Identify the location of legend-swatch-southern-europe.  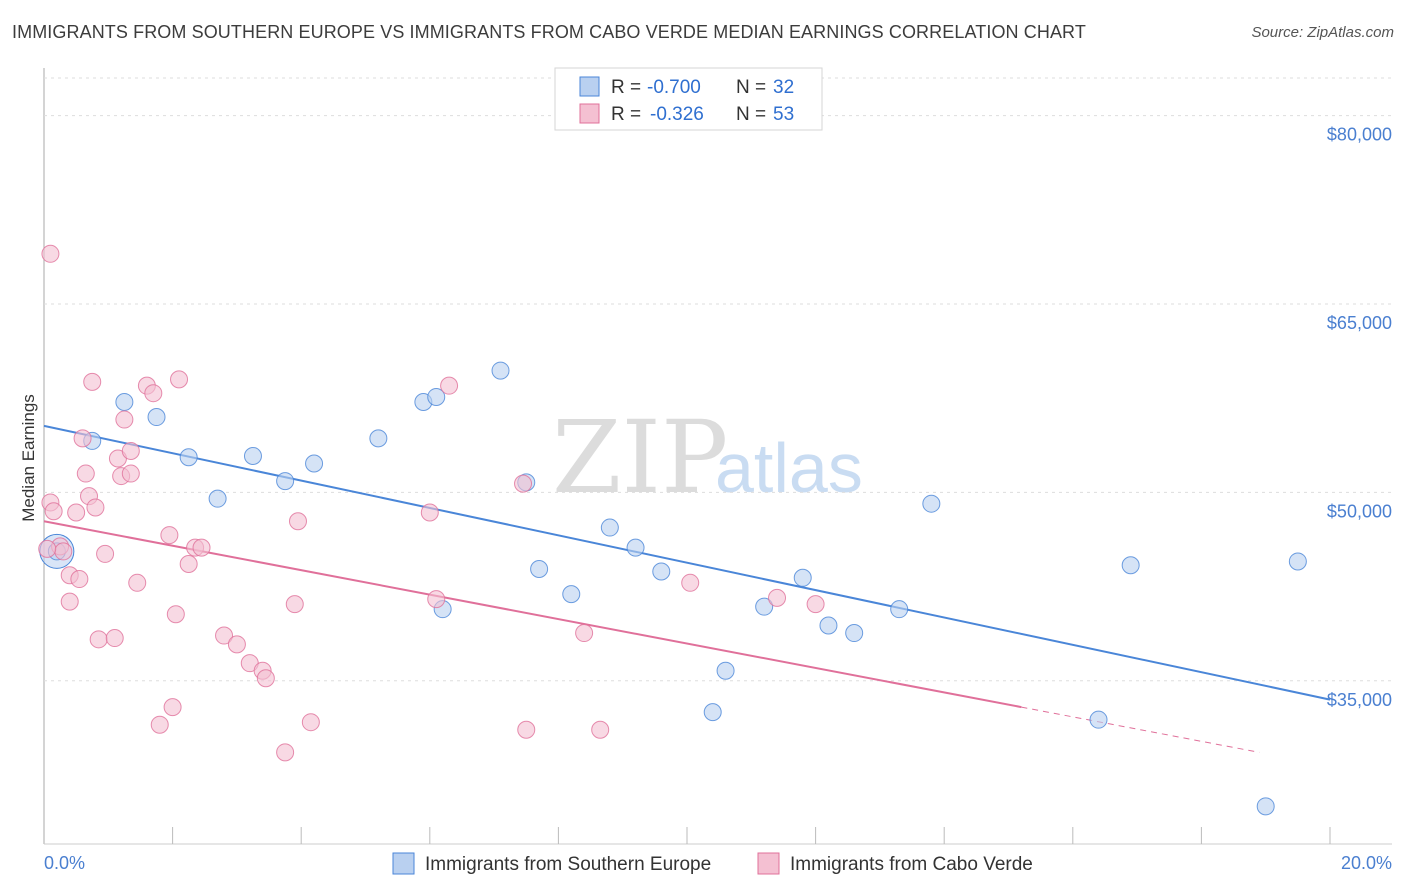
(589, 86).